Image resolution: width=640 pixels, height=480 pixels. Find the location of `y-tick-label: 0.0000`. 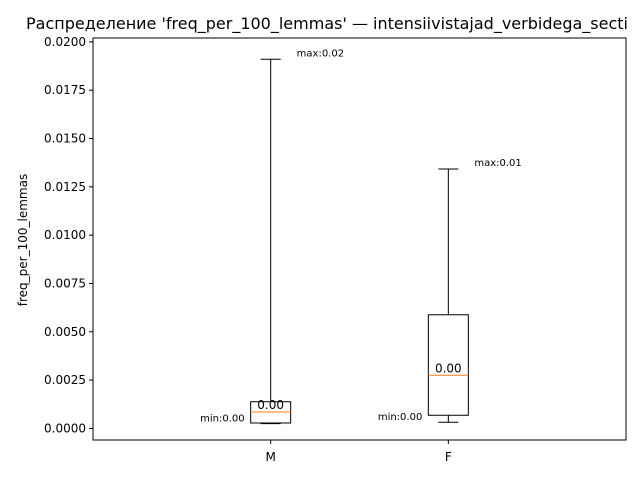

y-tick-label: 0.0000 is located at coordinates (65, 428).